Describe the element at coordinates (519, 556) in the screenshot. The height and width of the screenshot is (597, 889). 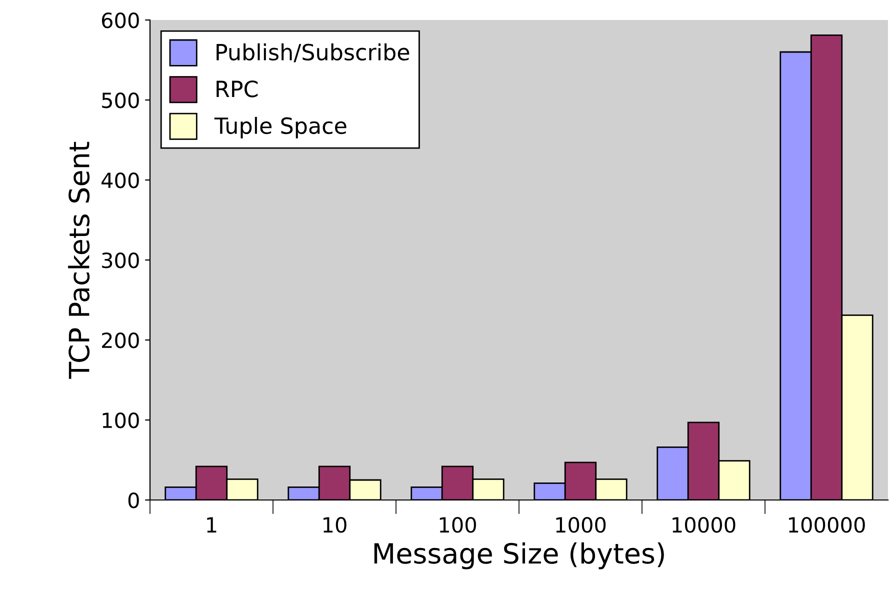
I see `x-axis-title: Message Size (bytes)` at that location.